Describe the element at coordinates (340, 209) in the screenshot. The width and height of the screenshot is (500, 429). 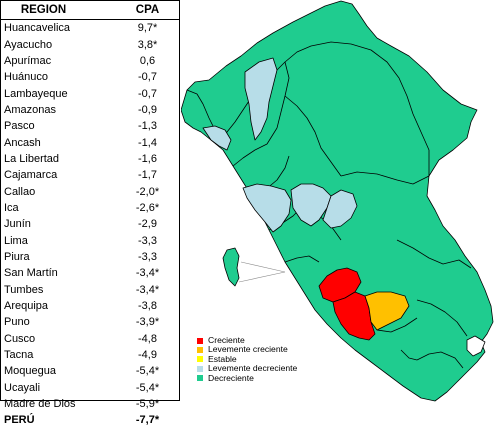
I see `region-pasco` at that location.